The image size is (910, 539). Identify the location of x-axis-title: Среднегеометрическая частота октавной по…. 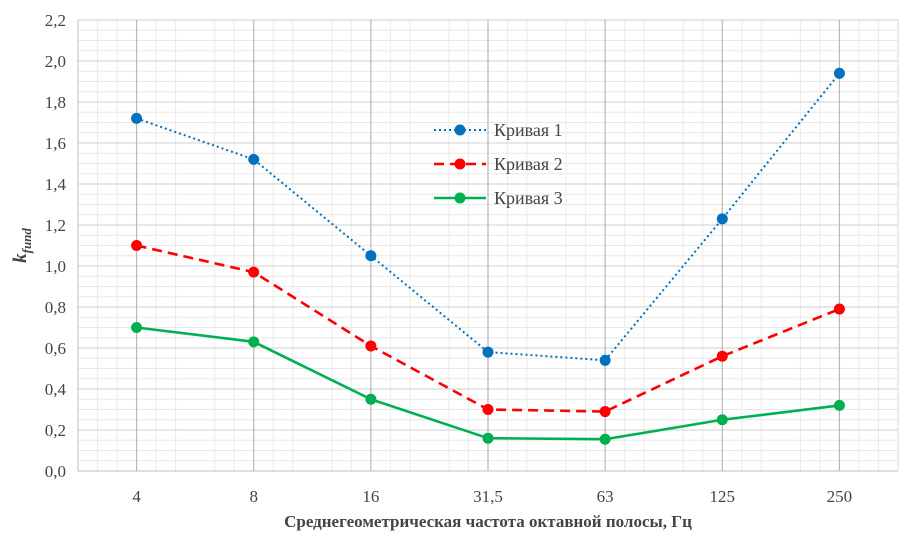
(488, 521).